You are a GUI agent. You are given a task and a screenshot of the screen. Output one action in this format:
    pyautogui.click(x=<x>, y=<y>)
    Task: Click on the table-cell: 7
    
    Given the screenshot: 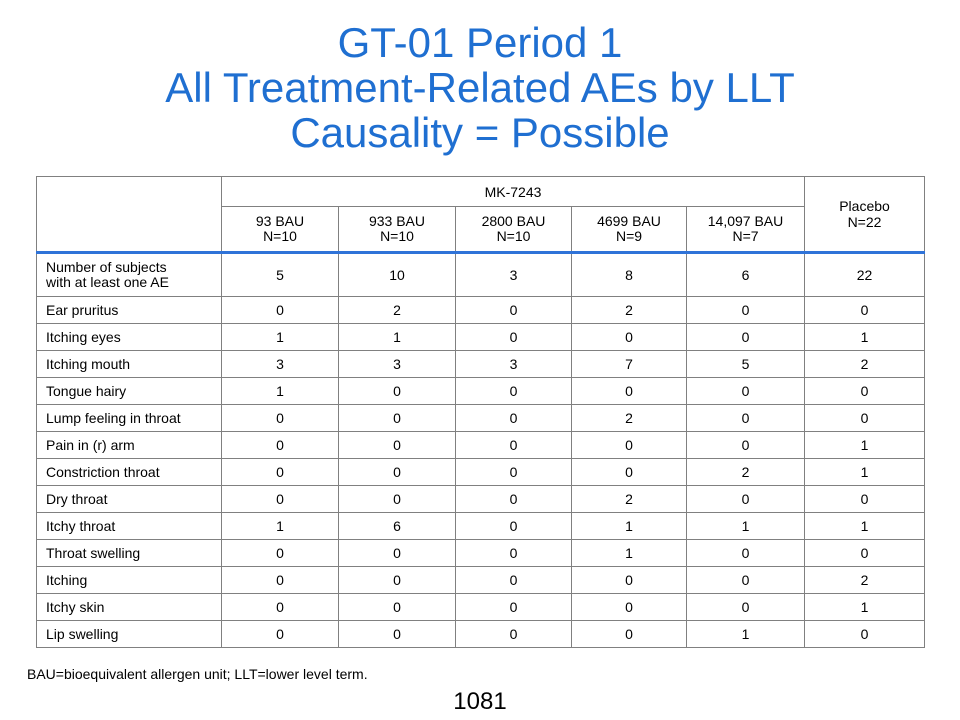 What is the action you would take?
    pyautogui.click(x=629, y=364)
    